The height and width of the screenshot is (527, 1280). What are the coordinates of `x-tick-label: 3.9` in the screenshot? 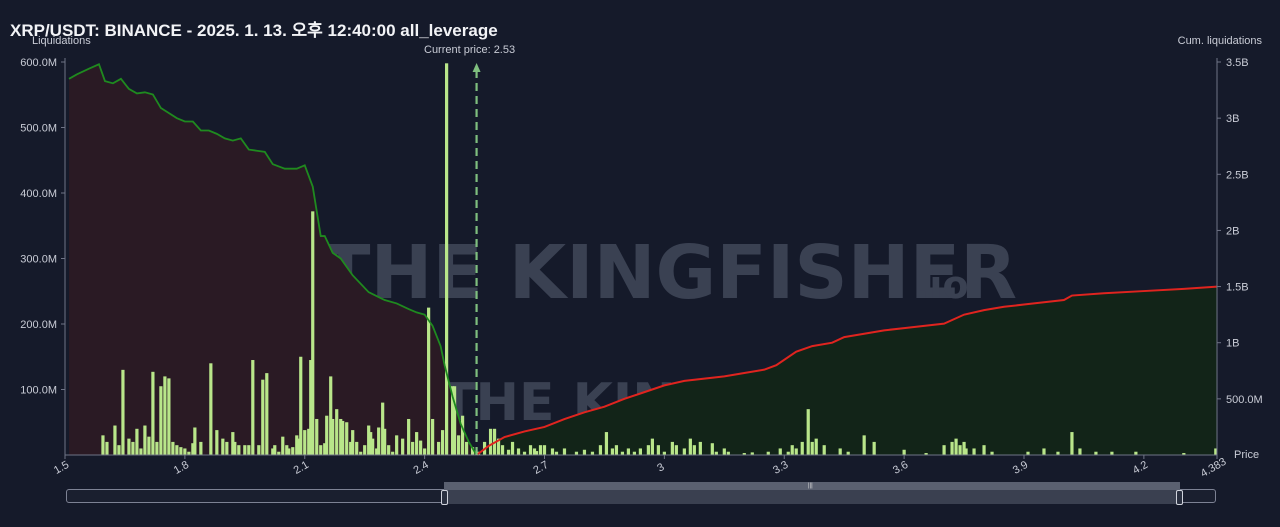 It's located at (1020, 468).